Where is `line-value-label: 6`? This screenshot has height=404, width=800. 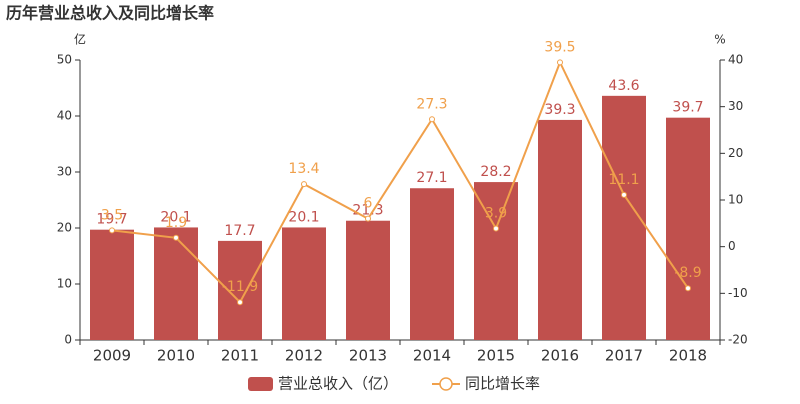
line-value-label: 6 is located at coordinates (368, 204).